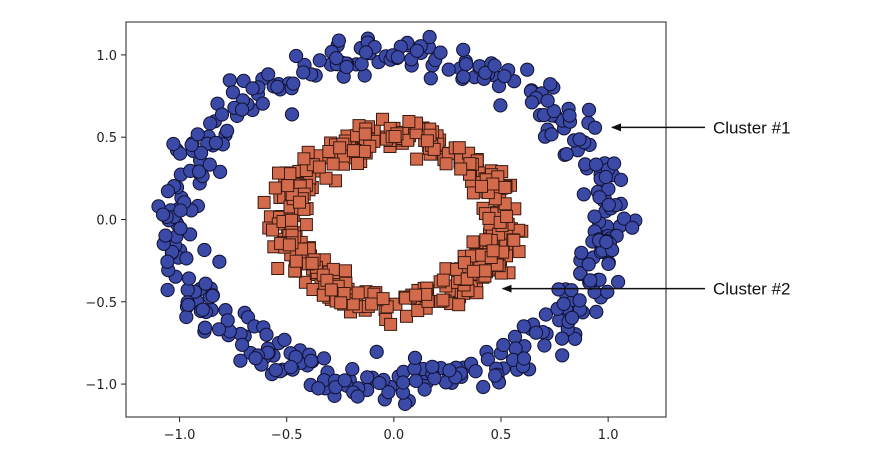 This screenshot has height=474, width=889. I want to click on x-tick-label: −0.5, so click(287, 435).